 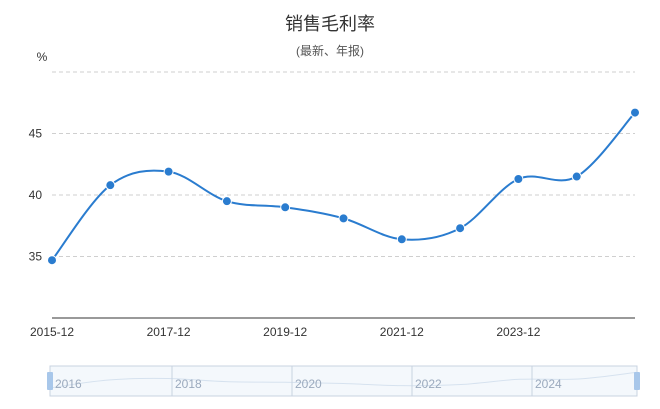 What do you see at coordinates (169, 332) in the screenshot?
I see `x-tick-label: 2017-12` at bounding box center [169, 332].